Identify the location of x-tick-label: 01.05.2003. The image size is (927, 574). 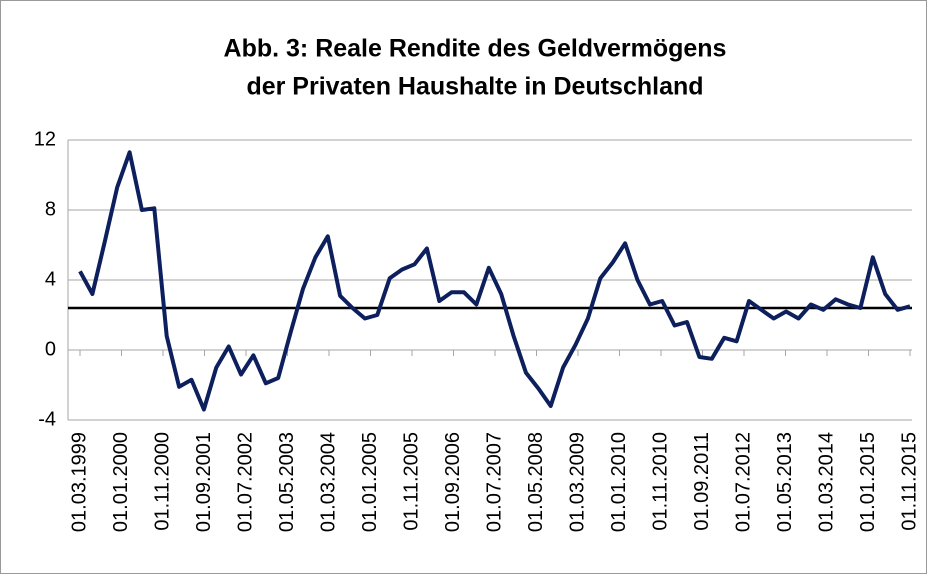
(287, 482).